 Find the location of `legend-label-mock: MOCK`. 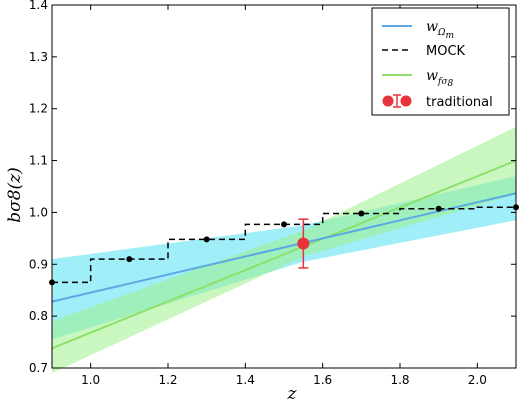

legend-label-mock: MOCK is located at coordinates (446, 51).